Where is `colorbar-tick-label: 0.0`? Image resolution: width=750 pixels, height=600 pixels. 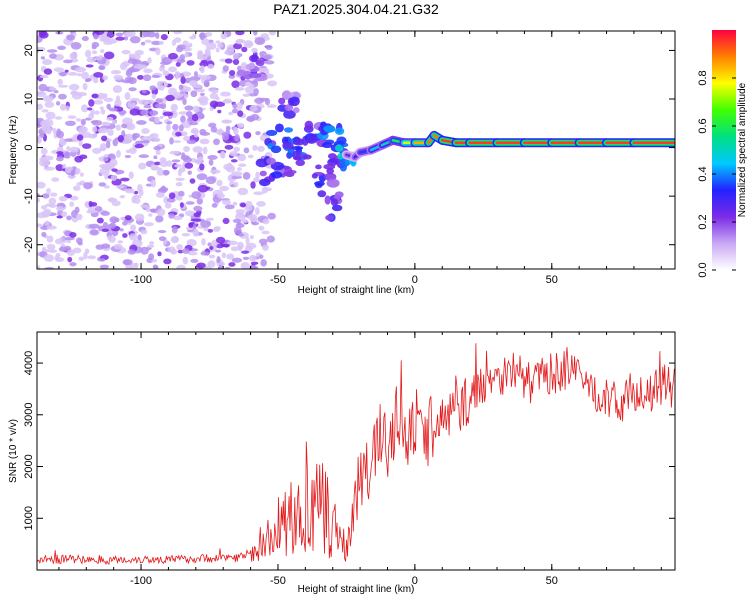 colorbar-tick-label: 0.0 is located at coordinates (703, 269).